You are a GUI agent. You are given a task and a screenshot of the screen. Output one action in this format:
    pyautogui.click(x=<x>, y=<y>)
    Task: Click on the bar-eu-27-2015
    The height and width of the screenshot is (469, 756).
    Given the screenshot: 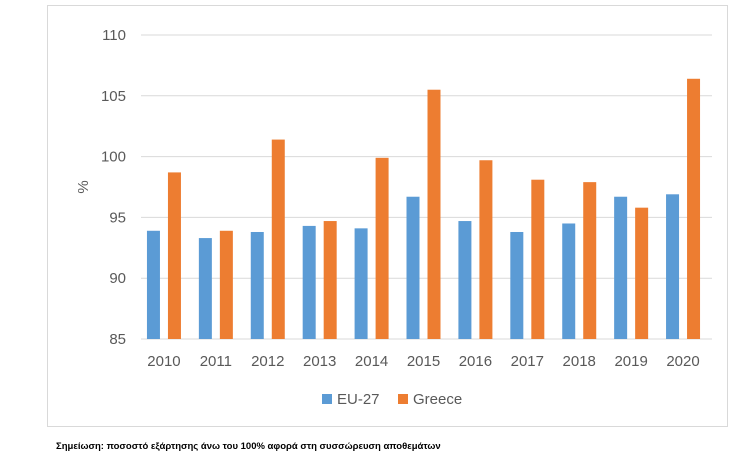 What is the action you would take?
    pyautogui.click(x=413, y=267)
    